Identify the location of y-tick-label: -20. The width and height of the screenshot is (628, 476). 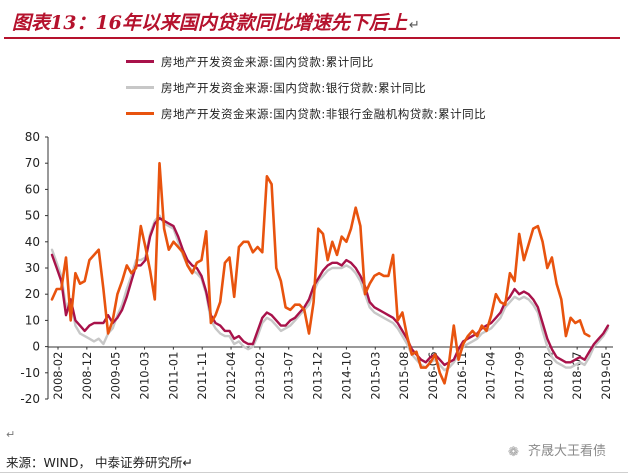
(30, 399).